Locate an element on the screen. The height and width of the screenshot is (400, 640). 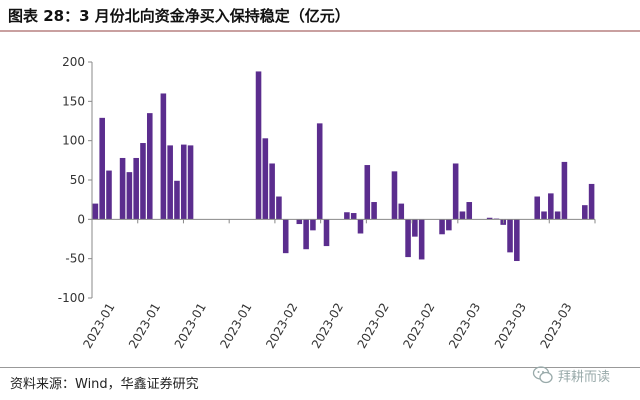
watermark-text: 拜耕而读 is located at coordinates (584, 377).